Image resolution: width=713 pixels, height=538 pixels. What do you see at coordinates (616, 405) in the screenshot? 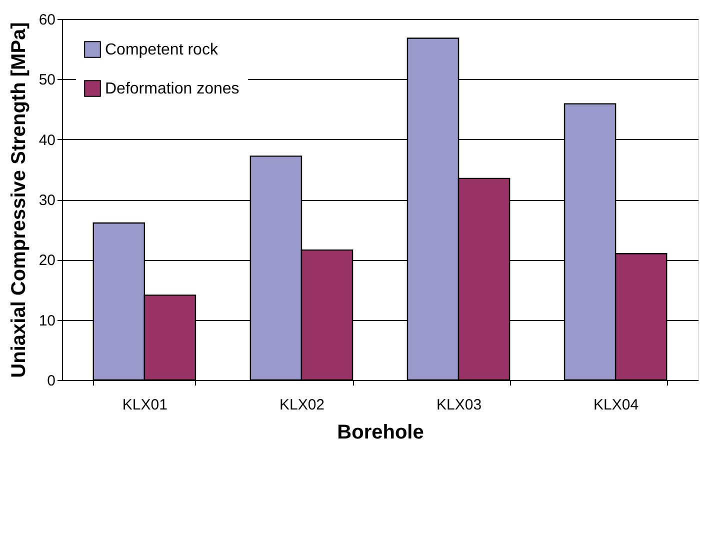
I see `x-tick-label: KLX04` at bounding box center [616, 405].